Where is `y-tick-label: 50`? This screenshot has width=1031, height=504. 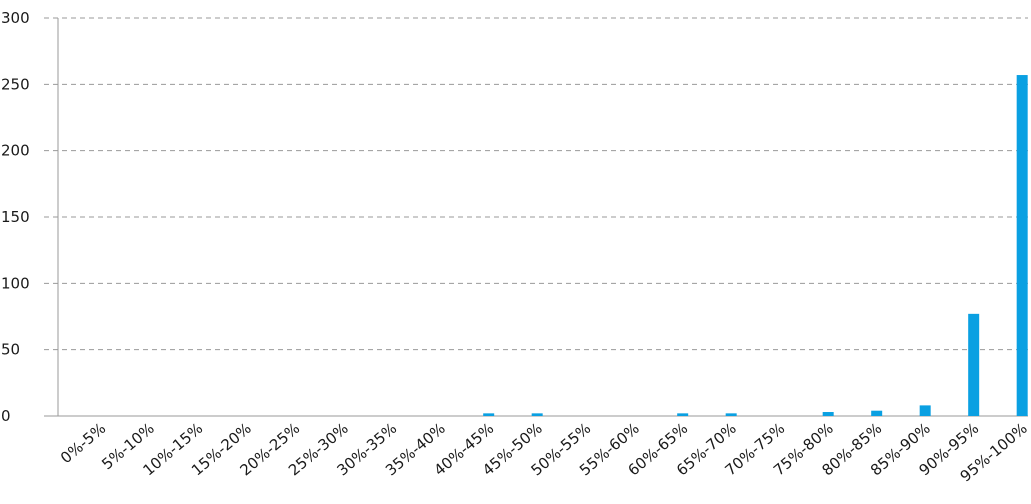 y-tick-label: 50 is located at coordinates (10, 350).